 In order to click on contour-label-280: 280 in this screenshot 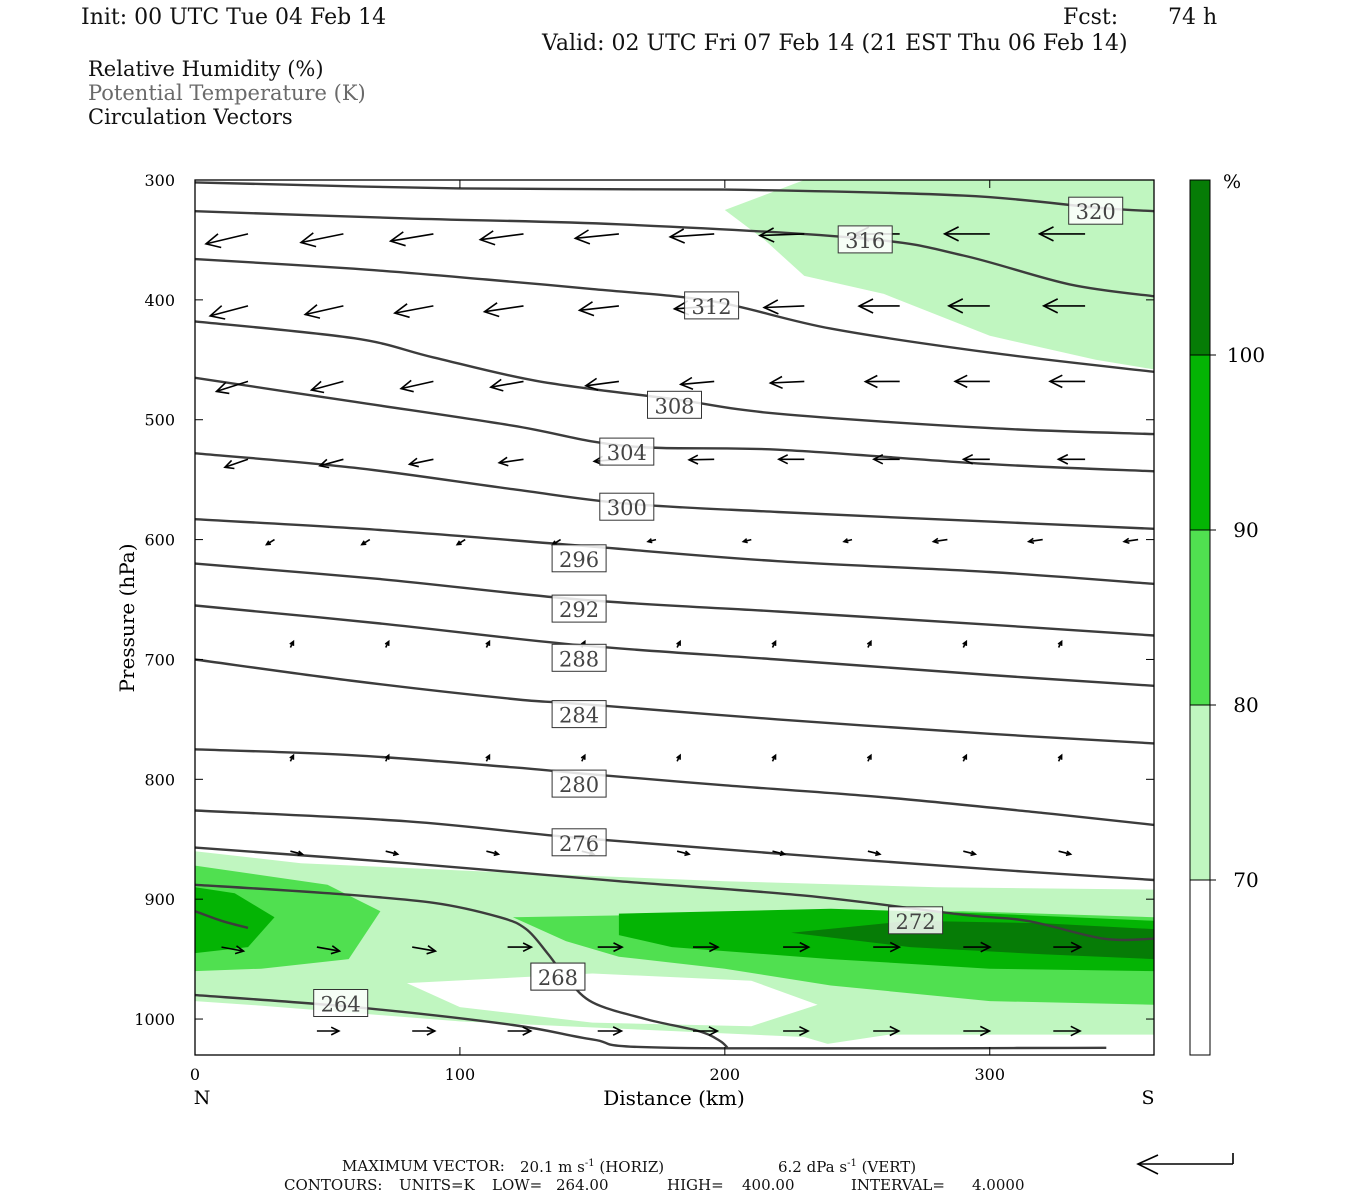, I will do `click(579, 783)`.